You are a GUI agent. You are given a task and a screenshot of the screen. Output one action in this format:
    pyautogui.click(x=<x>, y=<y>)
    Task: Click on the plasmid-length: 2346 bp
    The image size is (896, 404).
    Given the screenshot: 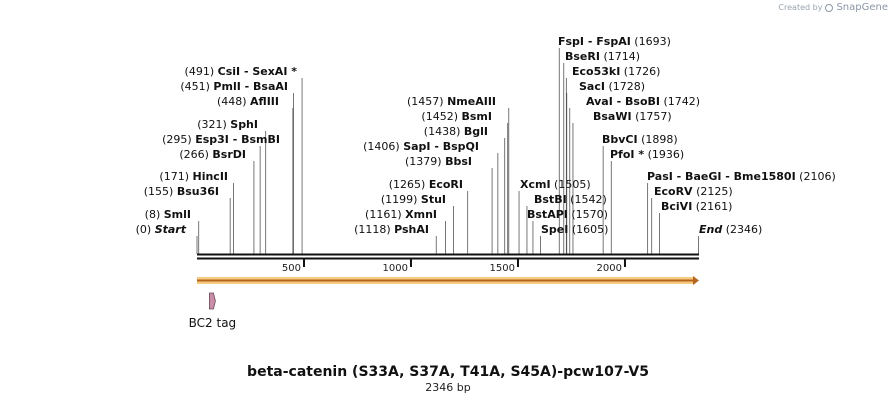 What is the action you would take?
    pyautogui.click(x=448, y=387)
    